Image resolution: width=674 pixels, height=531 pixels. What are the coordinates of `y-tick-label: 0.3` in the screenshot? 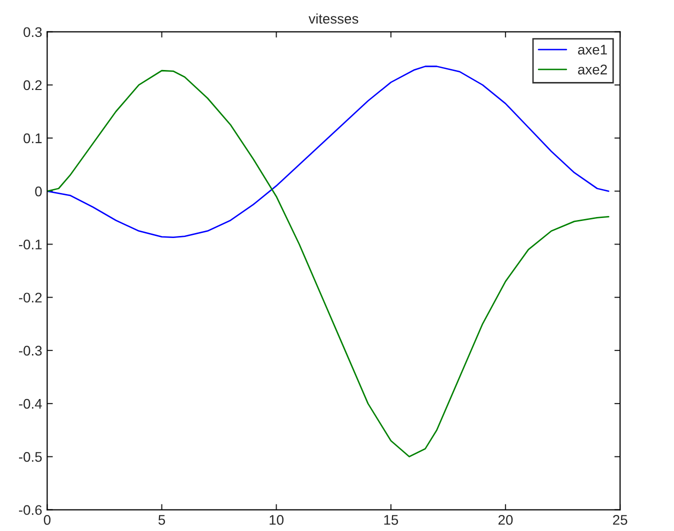 It's located at (33, 32).